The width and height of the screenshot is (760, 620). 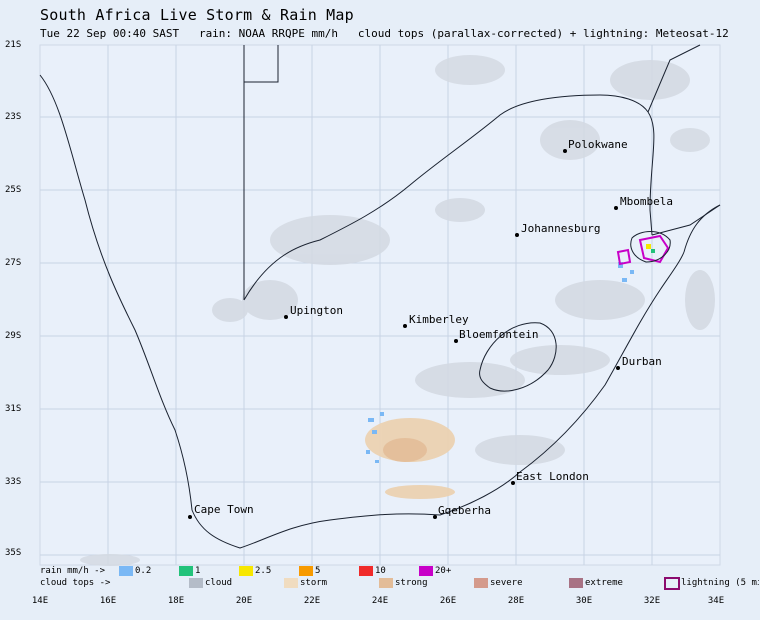 I want to click on legend-swatch-lightning, so click(x=672, y=583).